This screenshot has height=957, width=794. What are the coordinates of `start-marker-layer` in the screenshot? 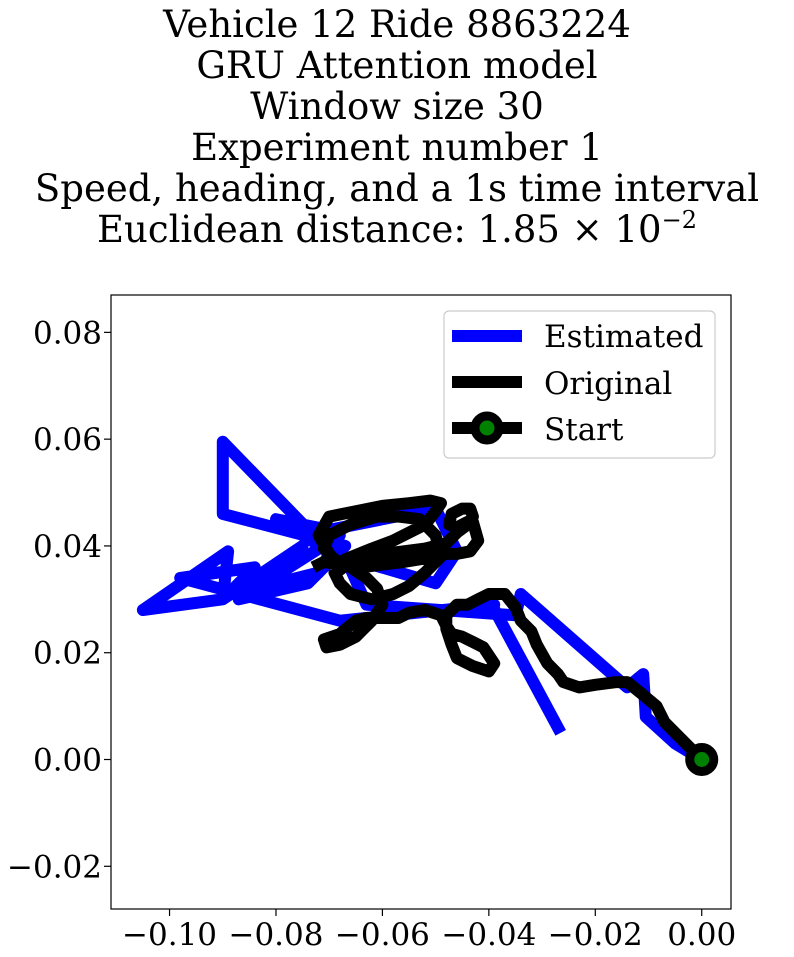 It's located at (702, 760).